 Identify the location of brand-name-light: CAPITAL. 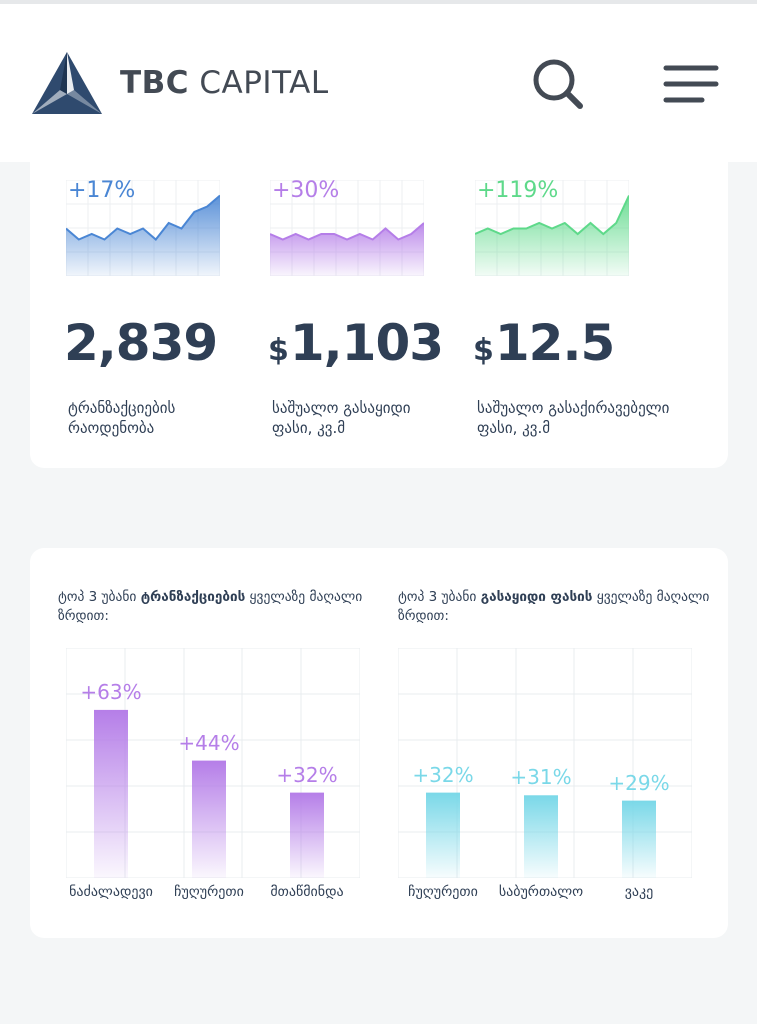
(264, 83).